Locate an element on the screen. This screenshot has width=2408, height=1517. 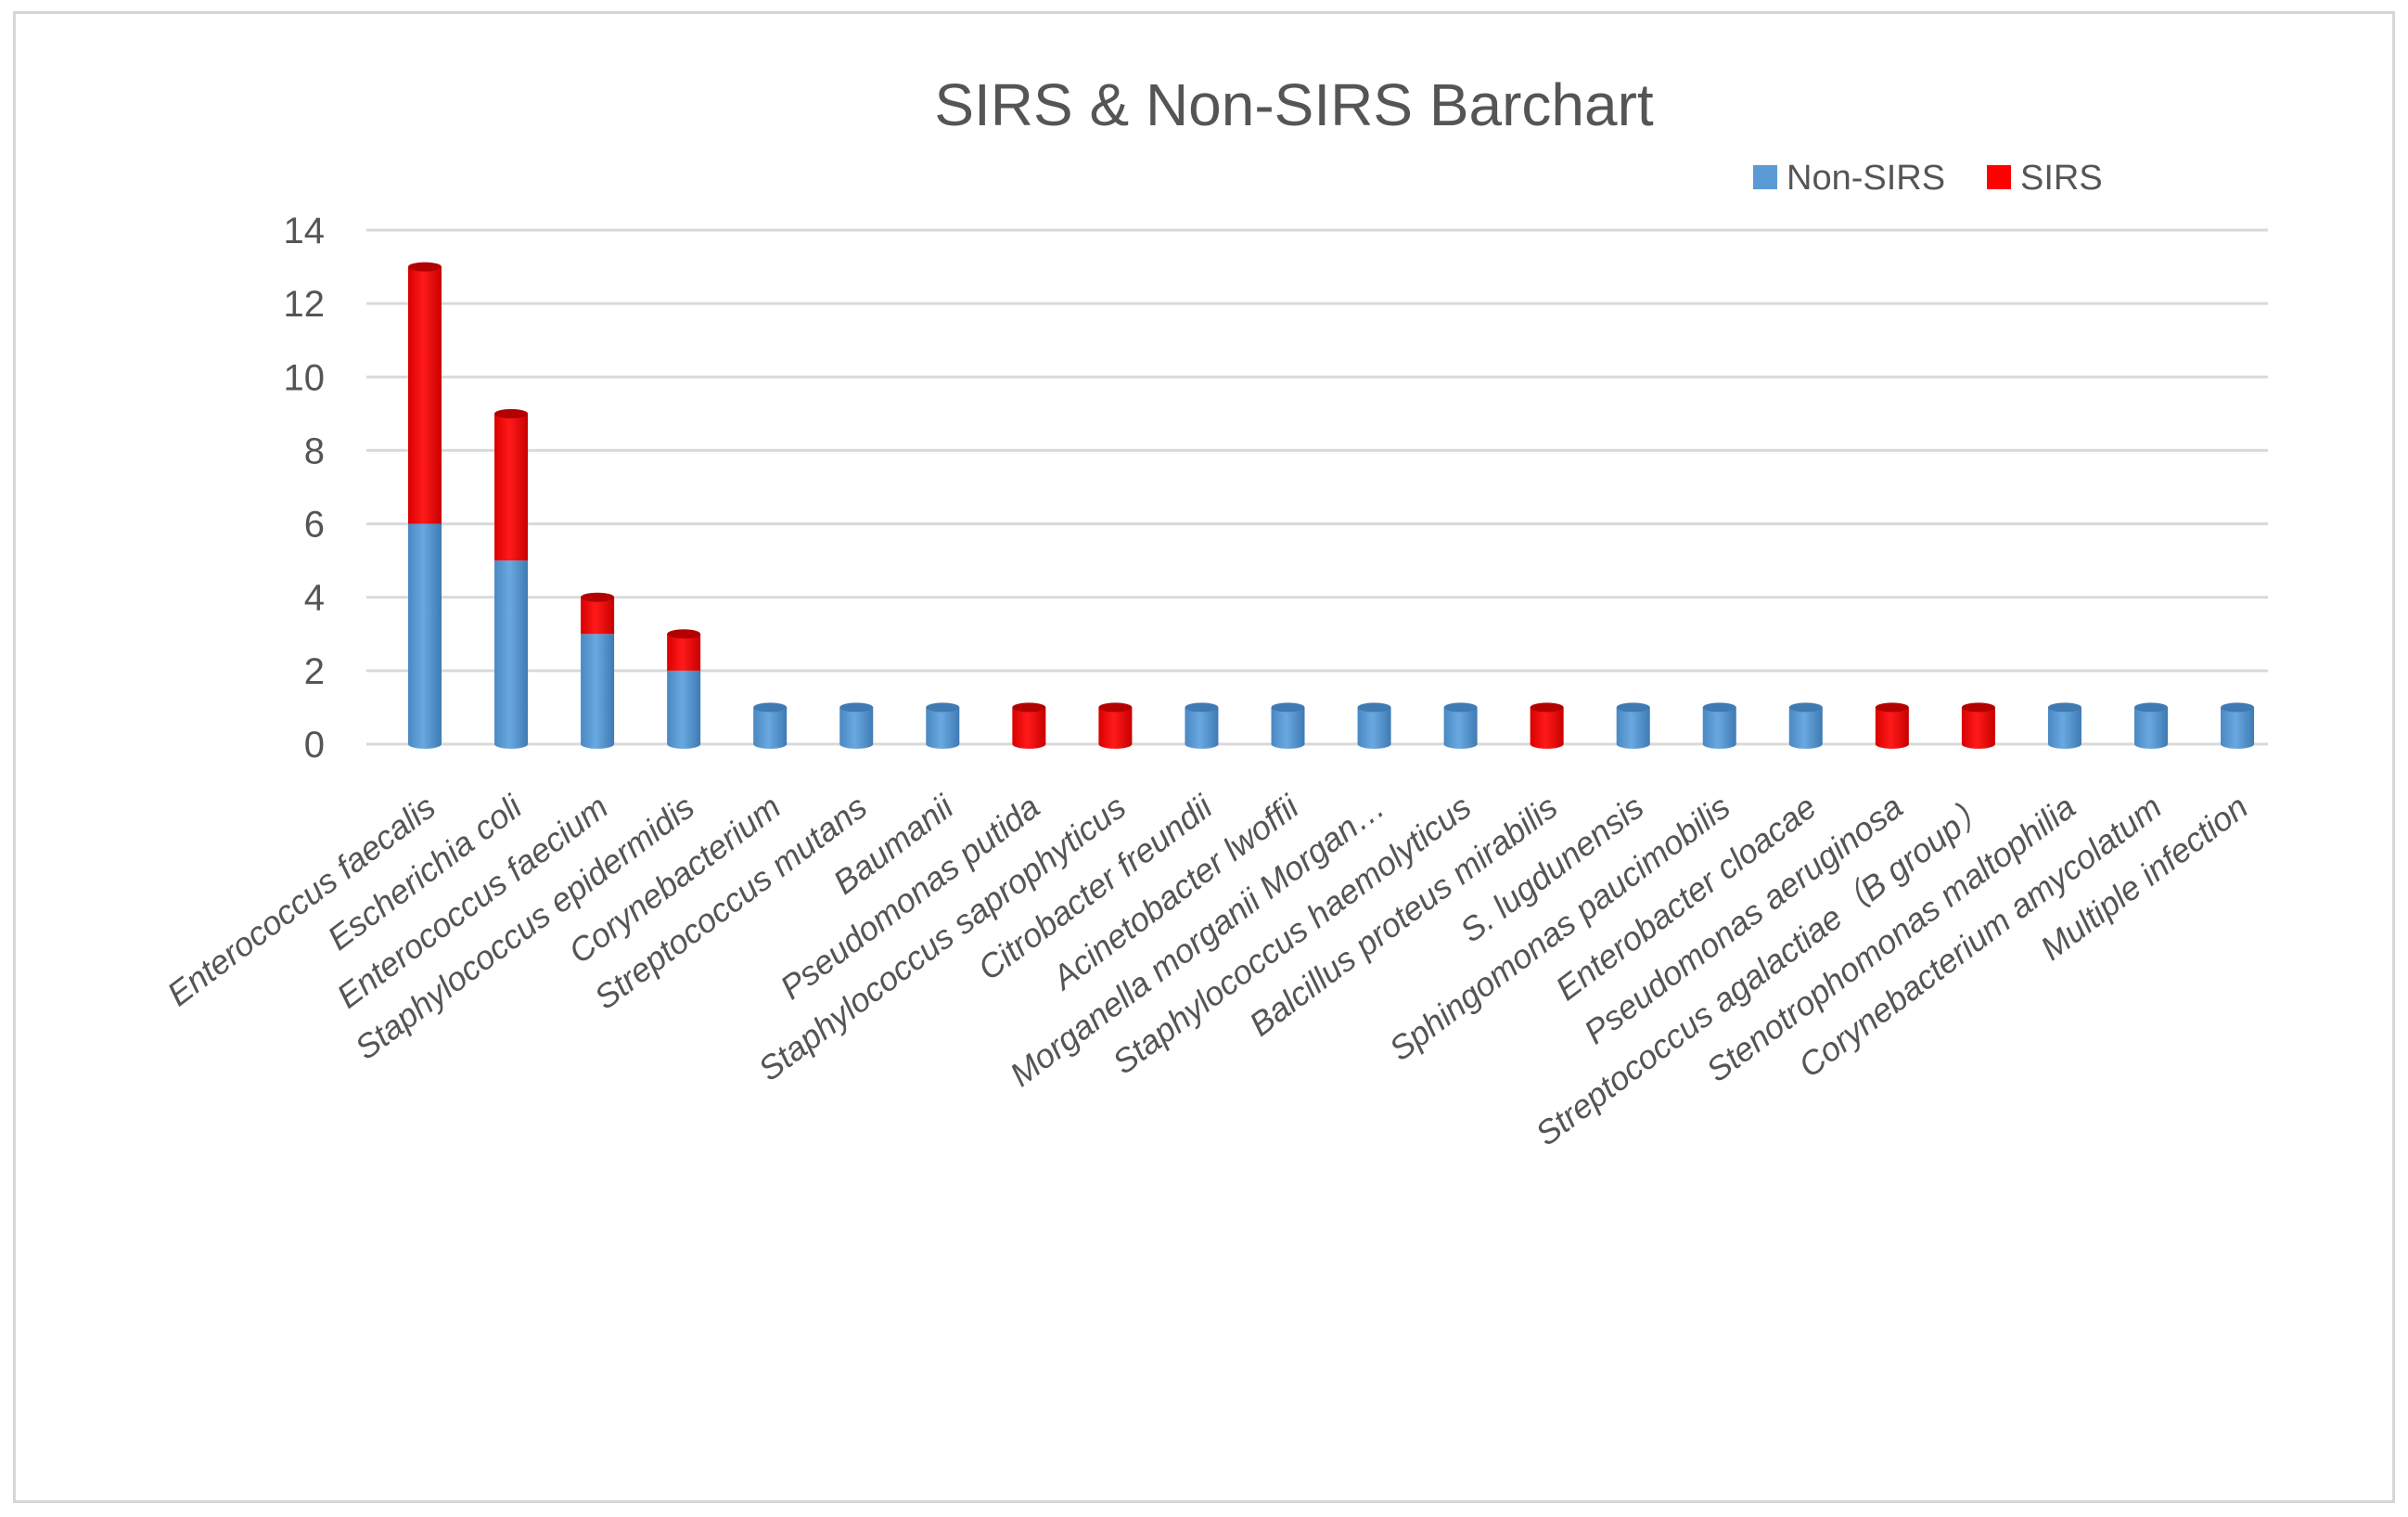
bar-non-sirs-citrobacter-freundii is located at coordinates (1202, 725).